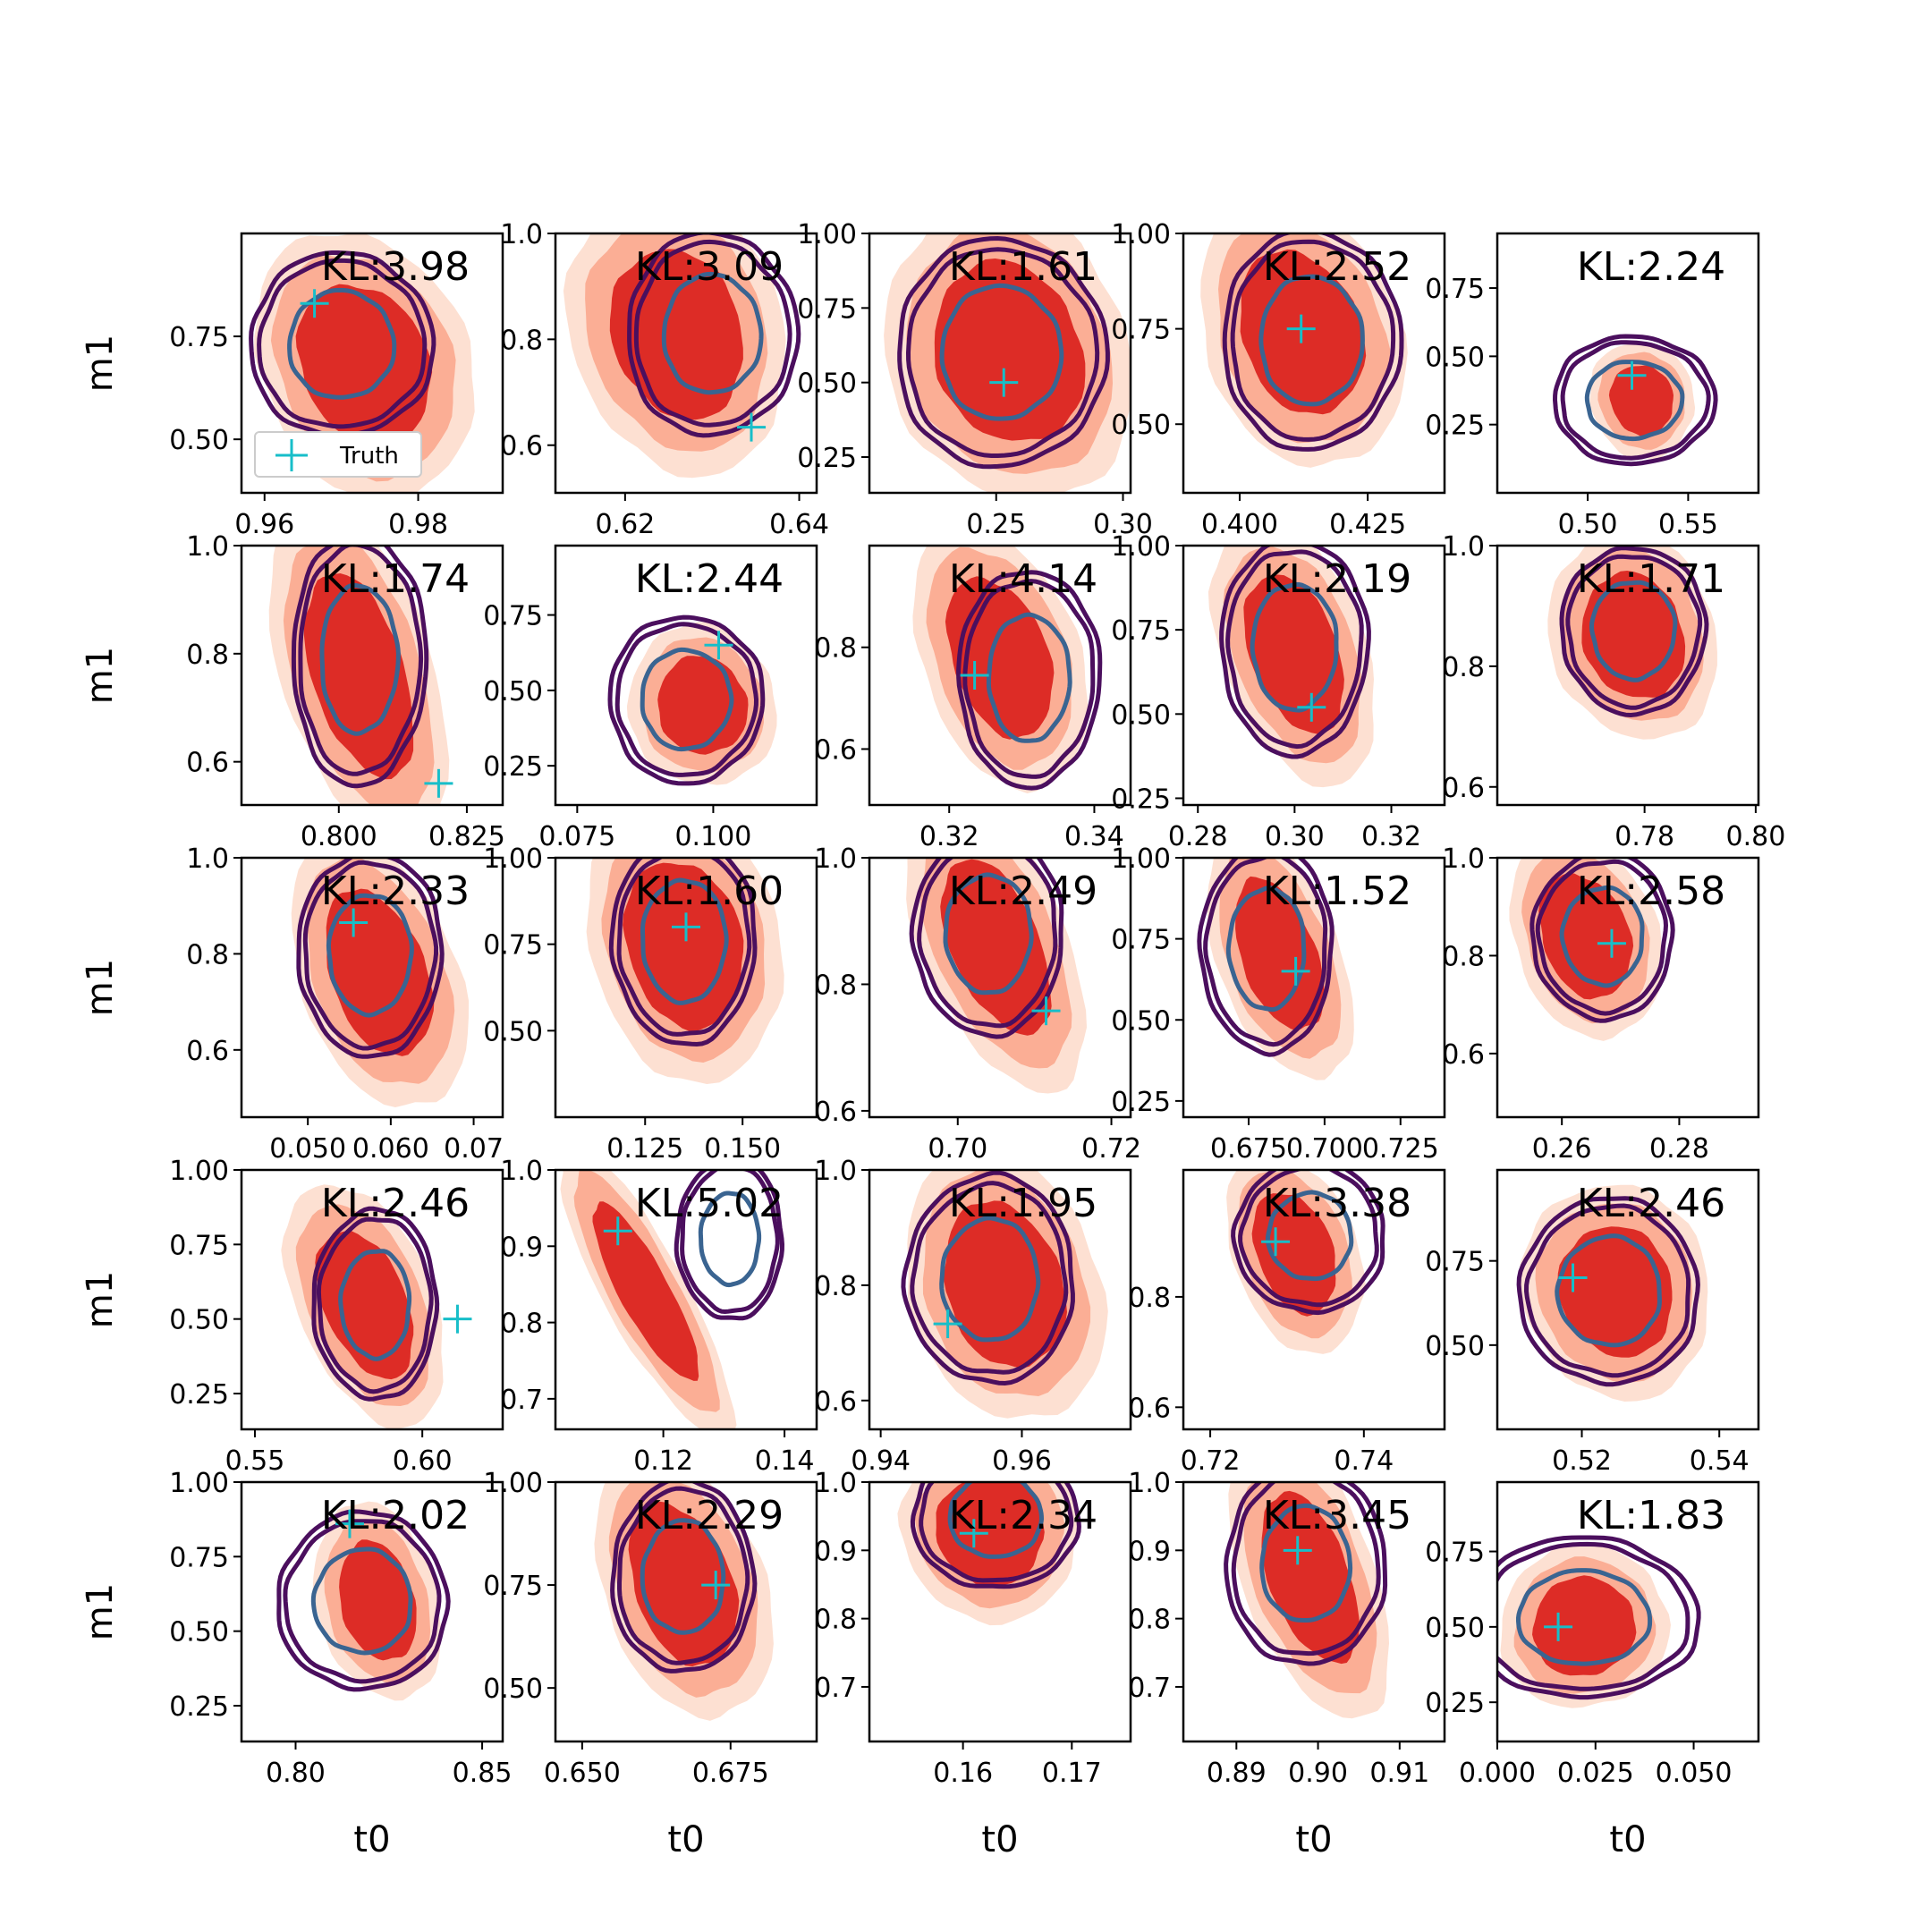 This screenshot has width=1932, height=1932. Describe the element at coordinates (709, 579) in the screenshot. I see `kl-label: KL:2.44` at that location.